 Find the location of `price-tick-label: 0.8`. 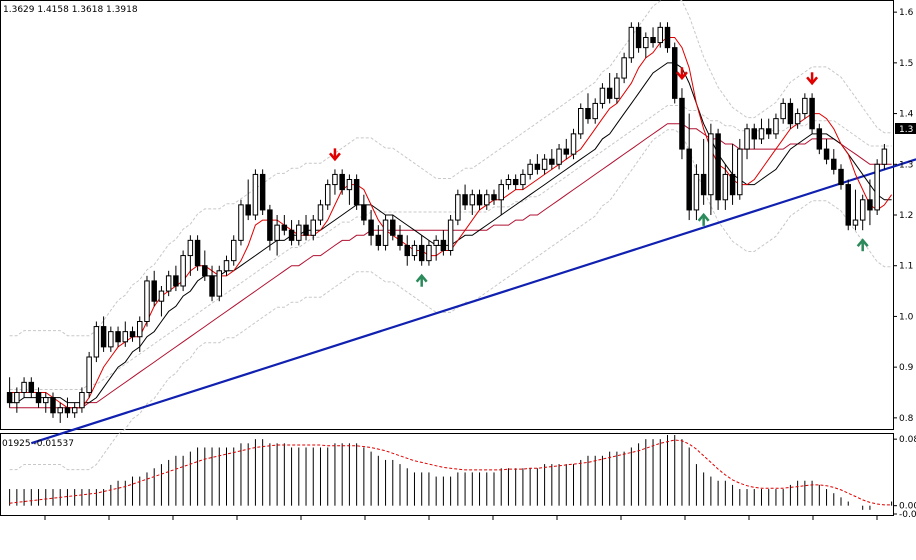

price-tick-label: 0.8 is located at coordinates (906, 419).